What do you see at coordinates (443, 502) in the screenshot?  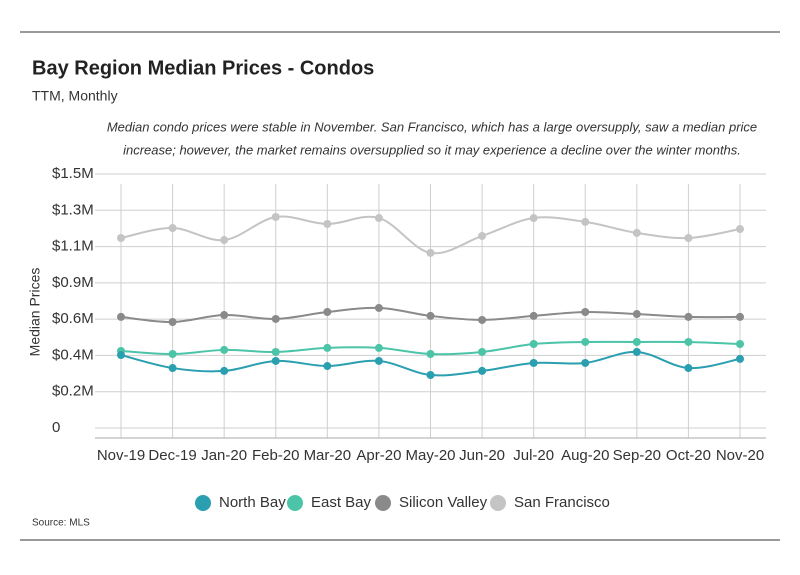 I see `legend-label: Silicon Valley` at bounding box center [443, 502].